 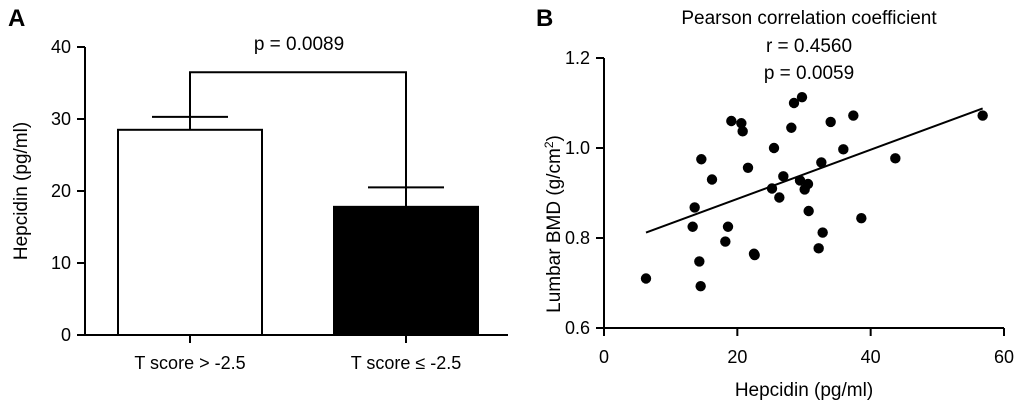 What do you see at coordinates (804, 390) in the screenshot?
I see `panel-b-x-axis-label: Hepcidin (pg/ml)` at bounding box center [804, 390].